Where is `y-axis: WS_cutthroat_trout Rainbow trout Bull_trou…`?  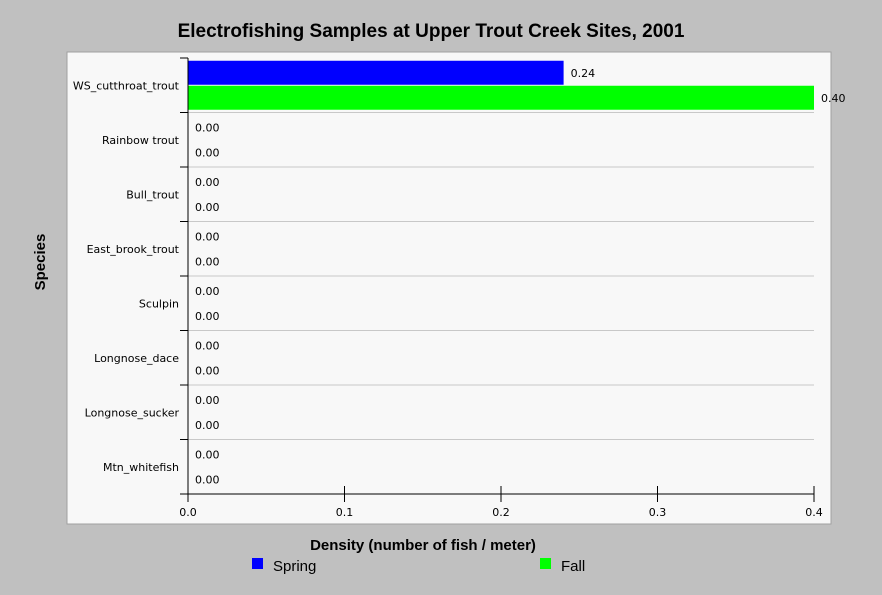 y-axis: WS_cutthroat_trout Rainbow trout Bull_trou… is located at coordinates (131, 276).